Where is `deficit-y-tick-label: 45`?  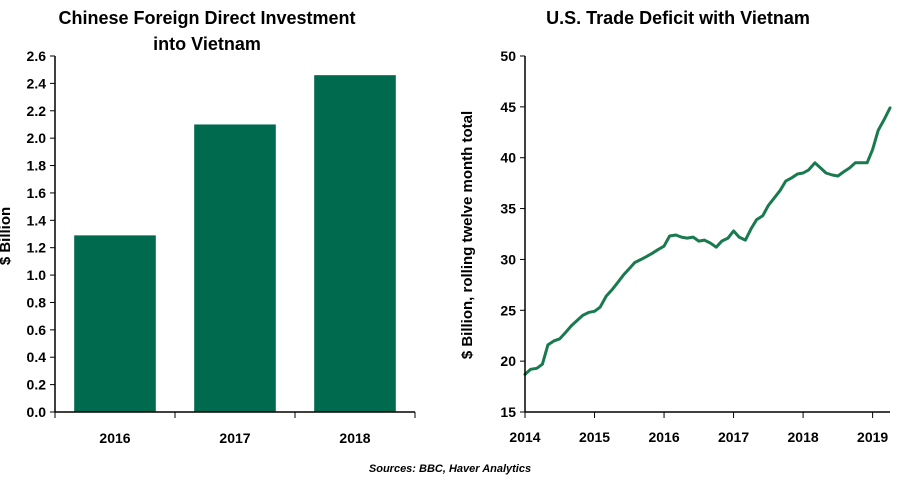 deficit-y-tick-label: 45 is located at coordinates (508, 107).